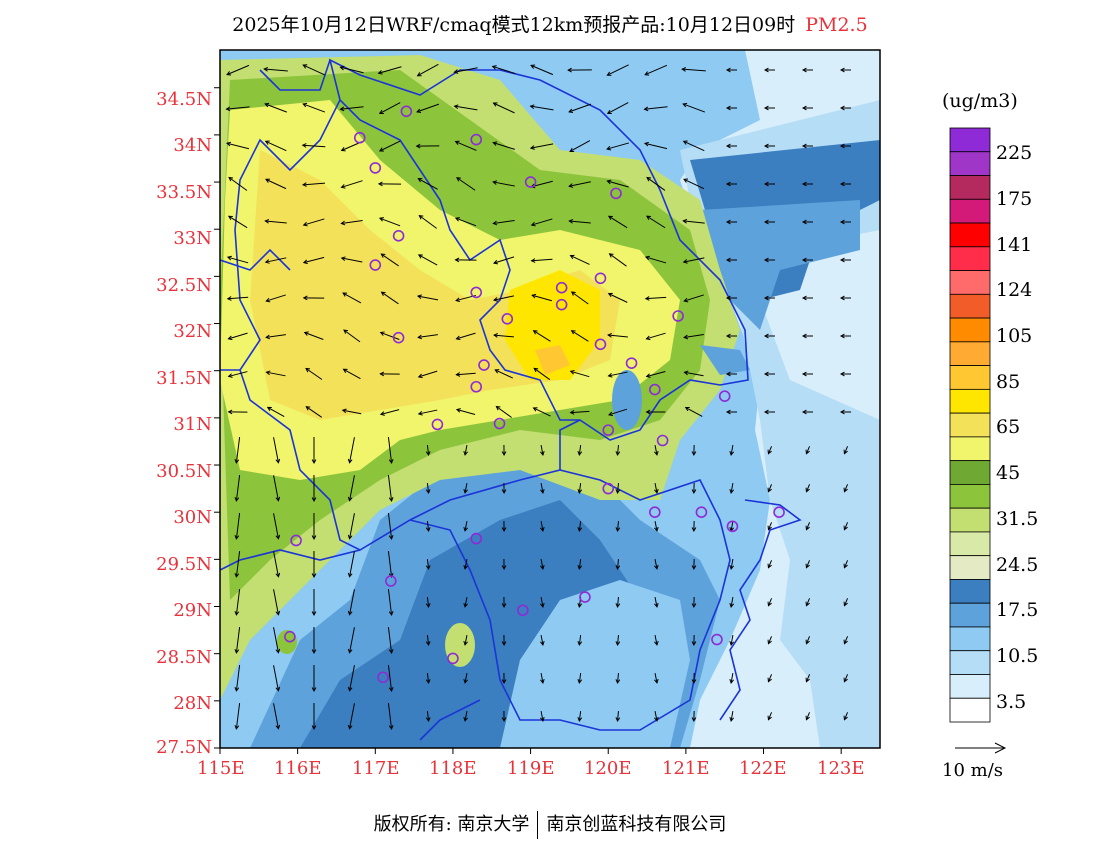  Describe the element at coordinates (192, 517) in the screenshot. I see `lat-label: 30N` at that location.